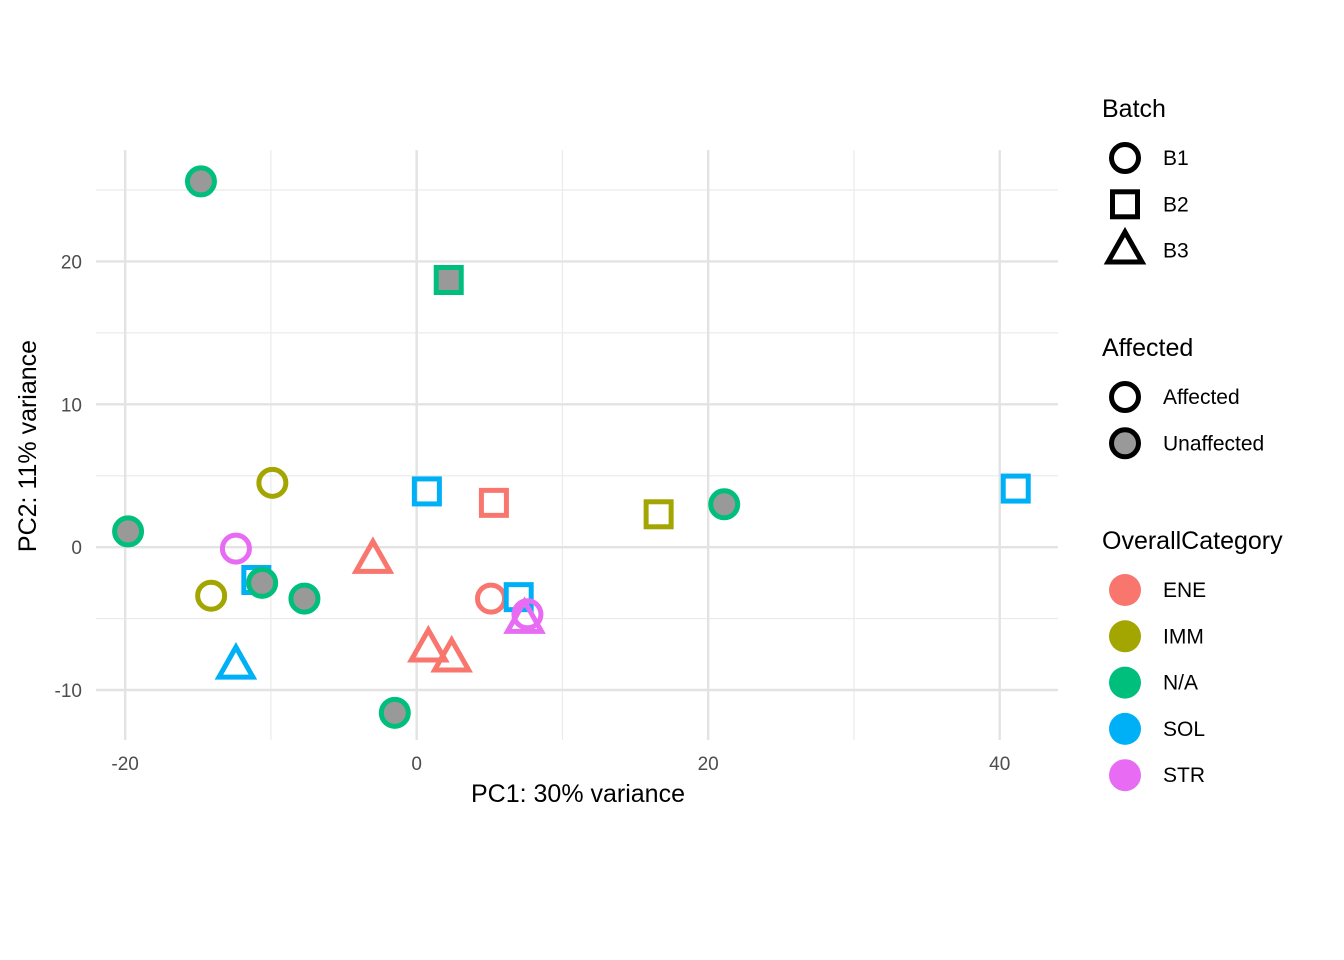  I want to click on legend-title: Affected, so click(1147, 348).